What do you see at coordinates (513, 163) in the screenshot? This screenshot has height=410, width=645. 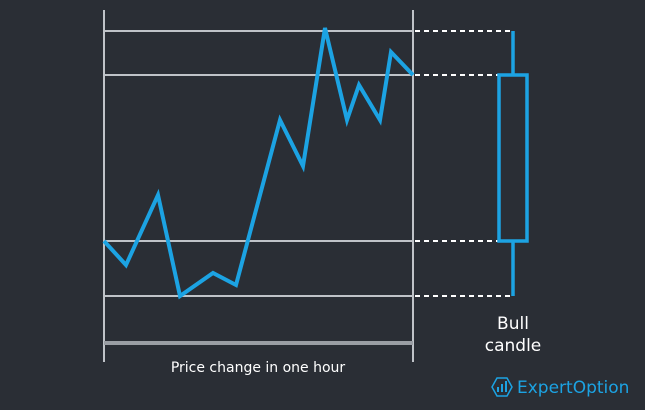 I see `candle` at bounding box center [513, 163].